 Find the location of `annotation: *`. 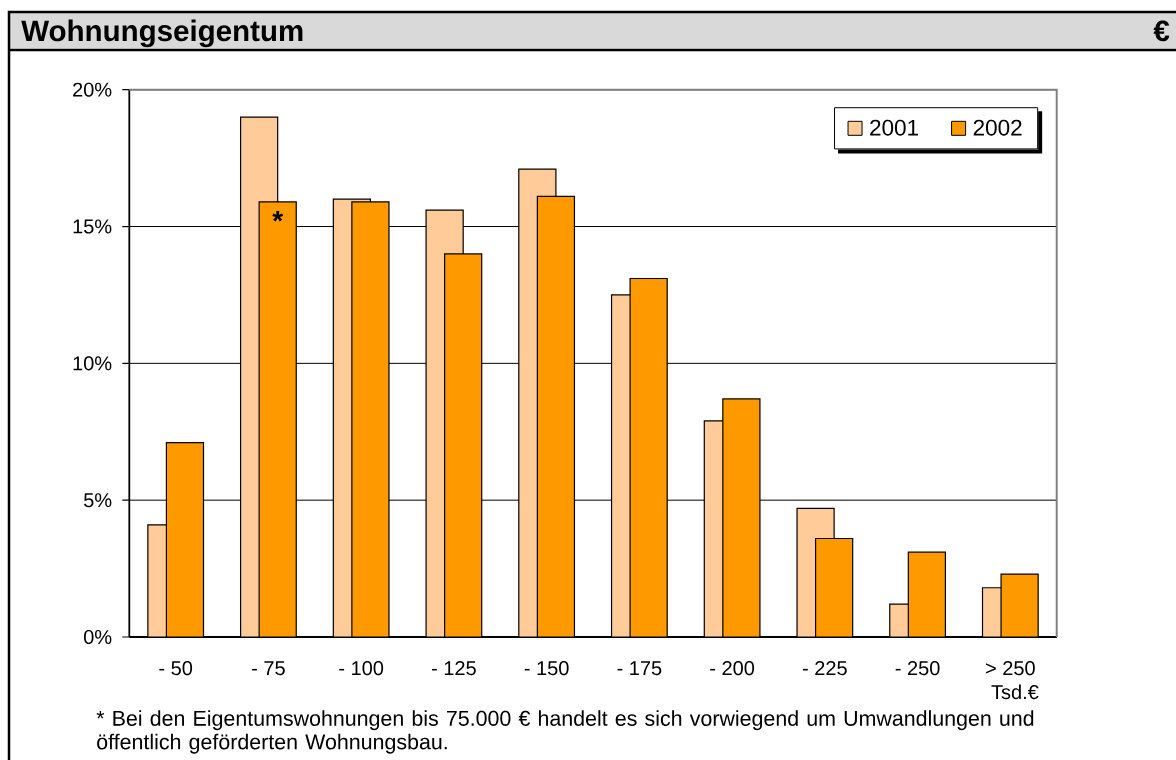

annotation: * is located at coordinates (278, 216).